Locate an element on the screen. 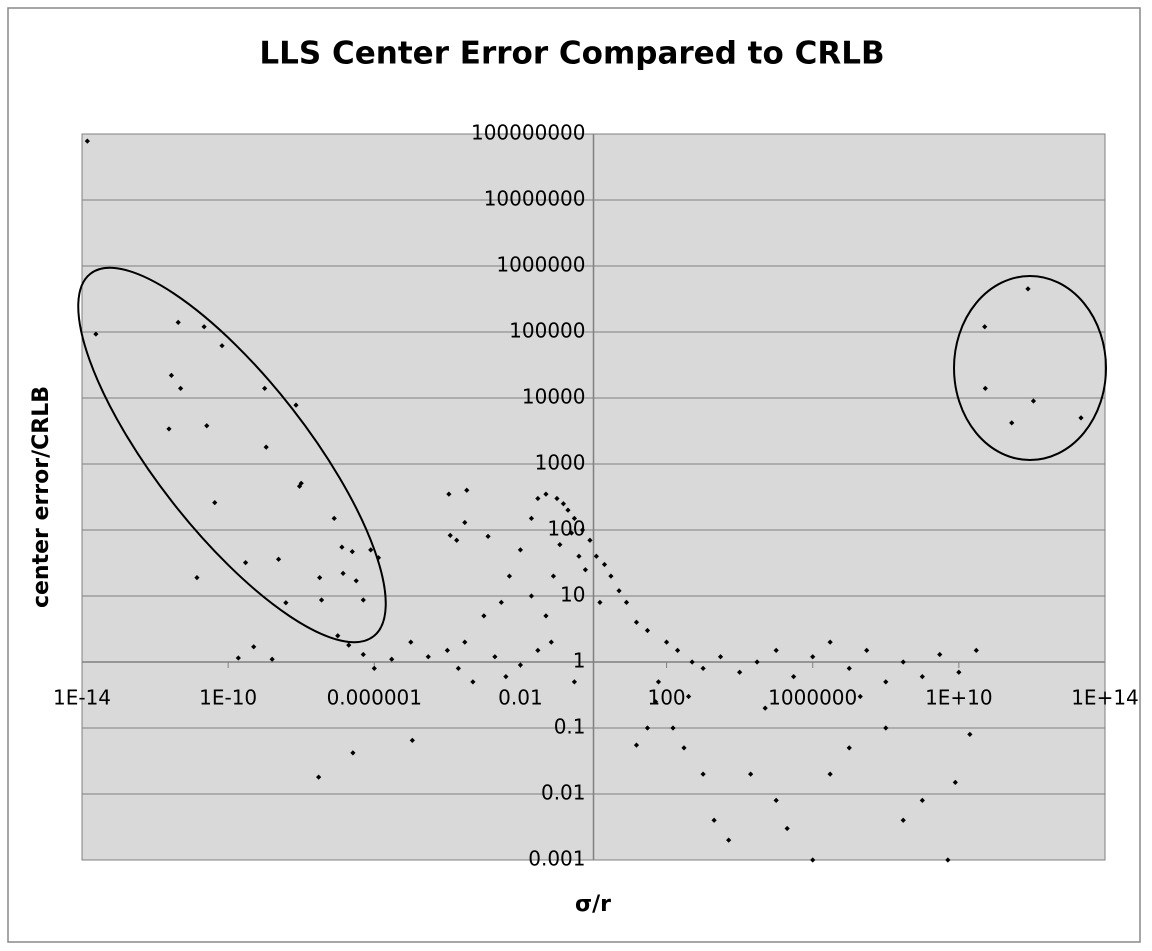 This screenshot has height=951, width=1152. y-axis-label: center error/CRLB is located at coordinates (41, 497).